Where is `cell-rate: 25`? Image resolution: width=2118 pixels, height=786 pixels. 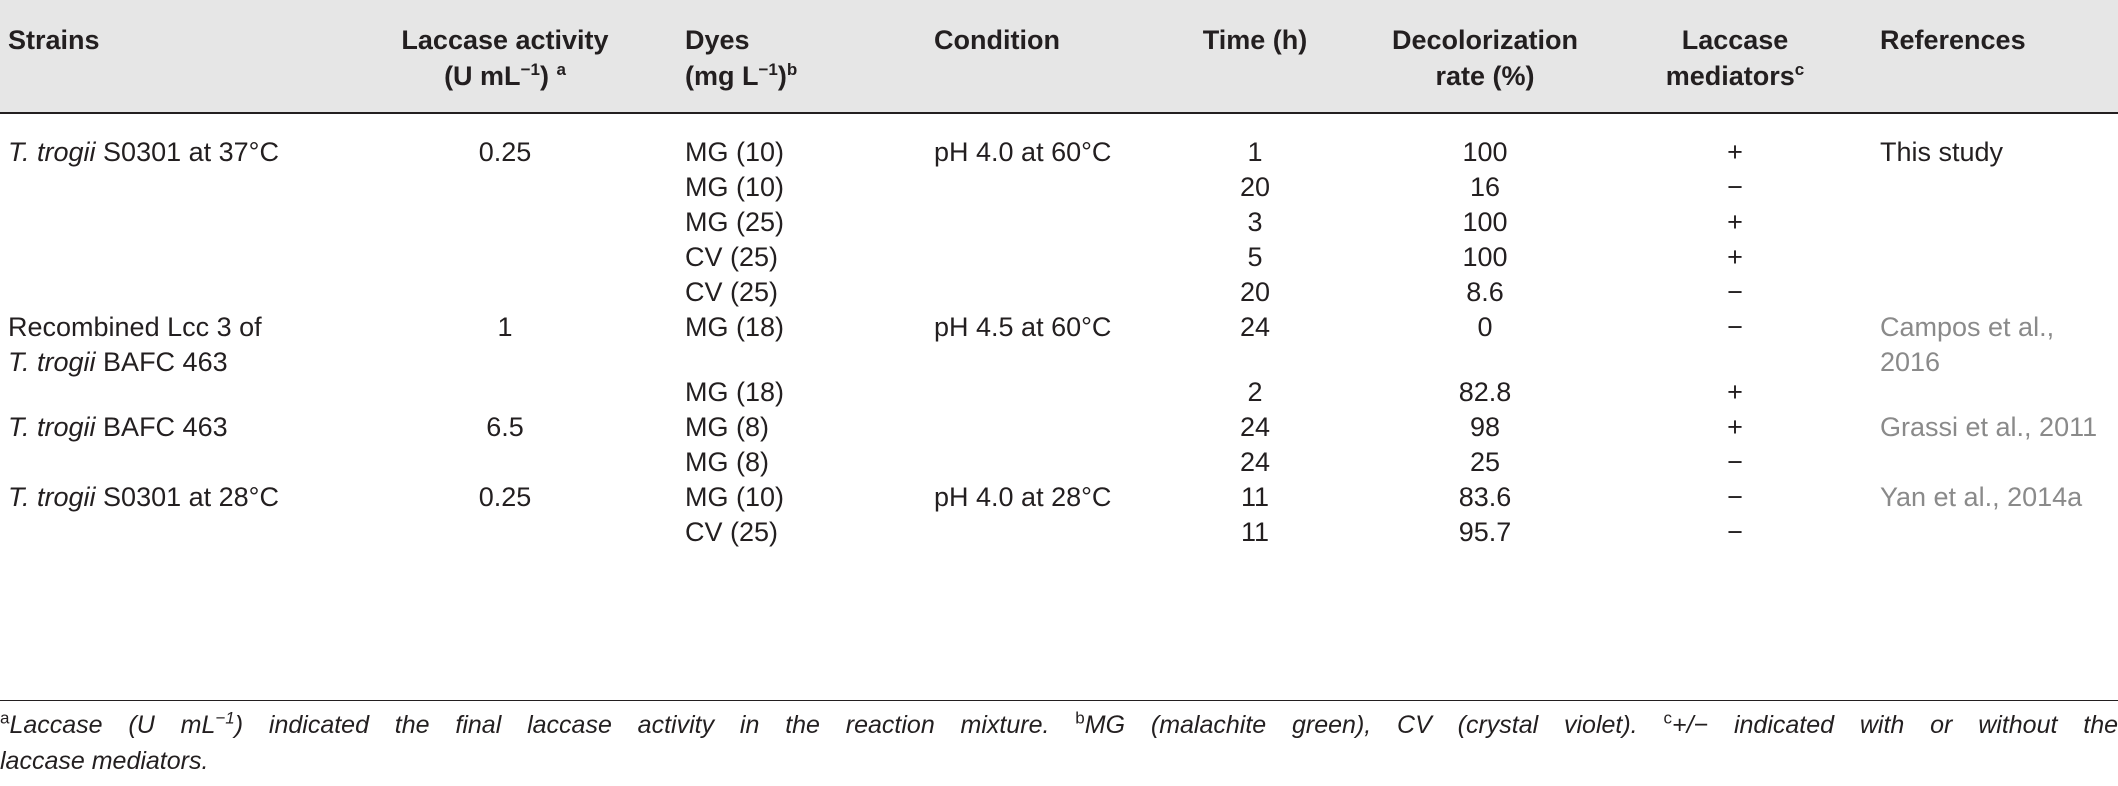 cell-rate: 25 is located at coordinates (1485, 462).